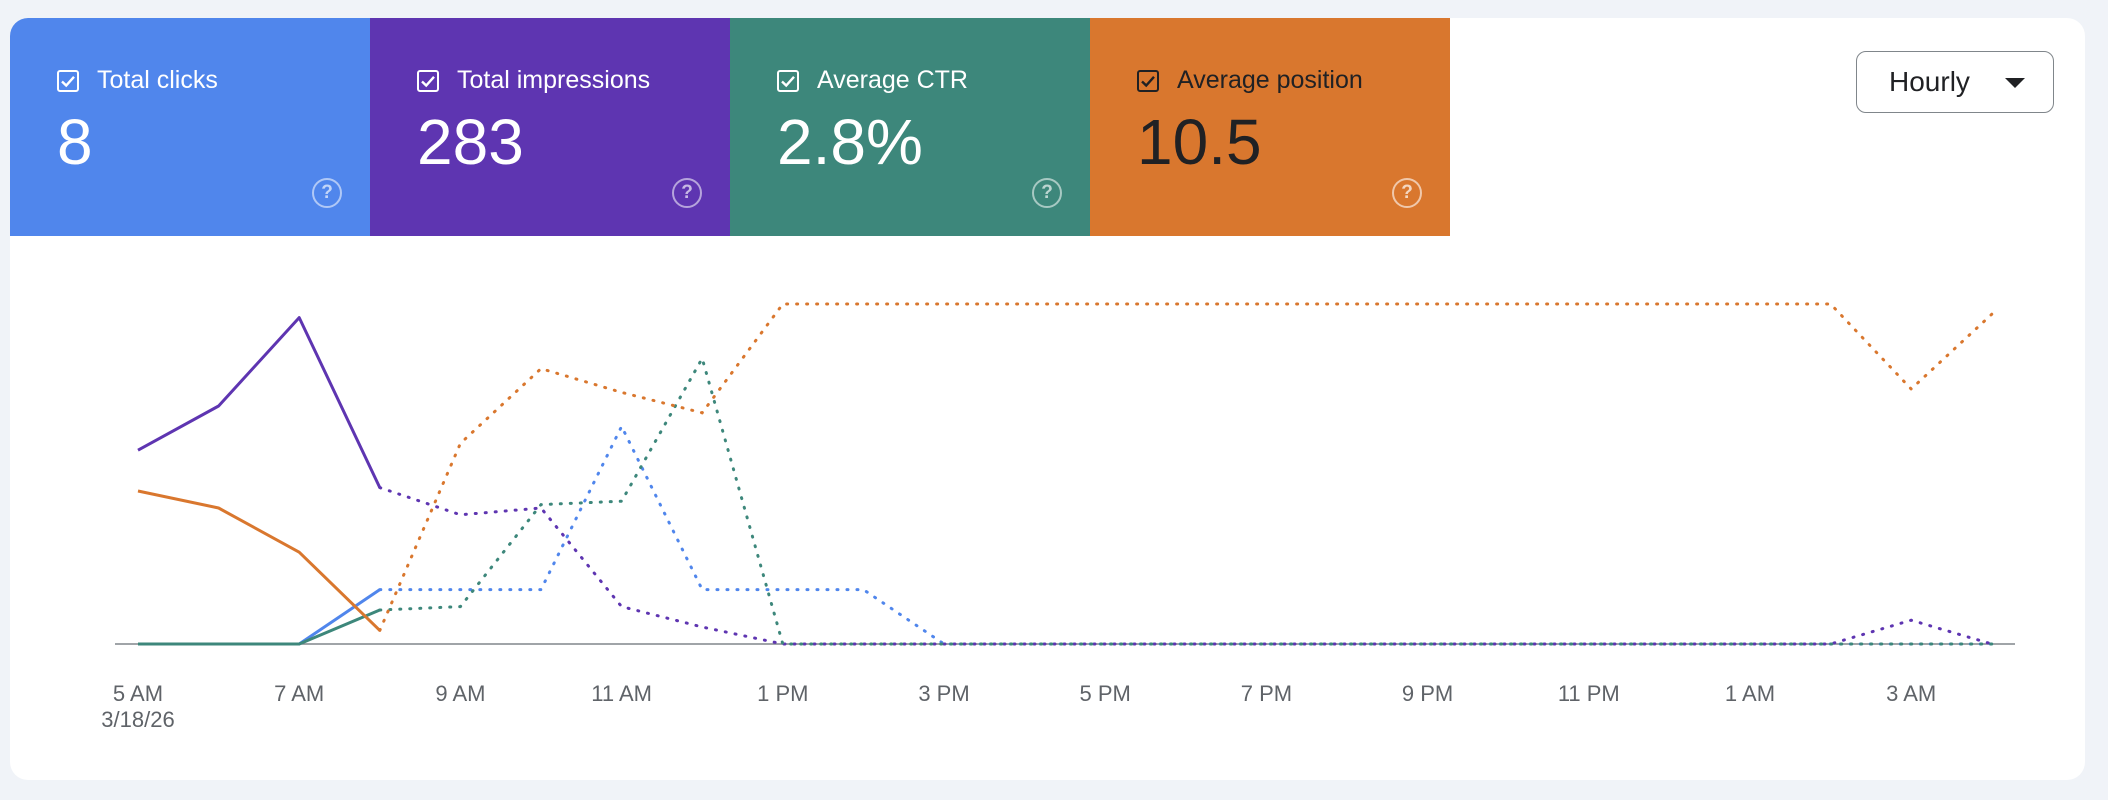 The width and height of the screenshot is (2108, 800). Describe the element at coordinates (299, 693) in the screenshot. I see `x-tick-label: 7 AM` at that location.